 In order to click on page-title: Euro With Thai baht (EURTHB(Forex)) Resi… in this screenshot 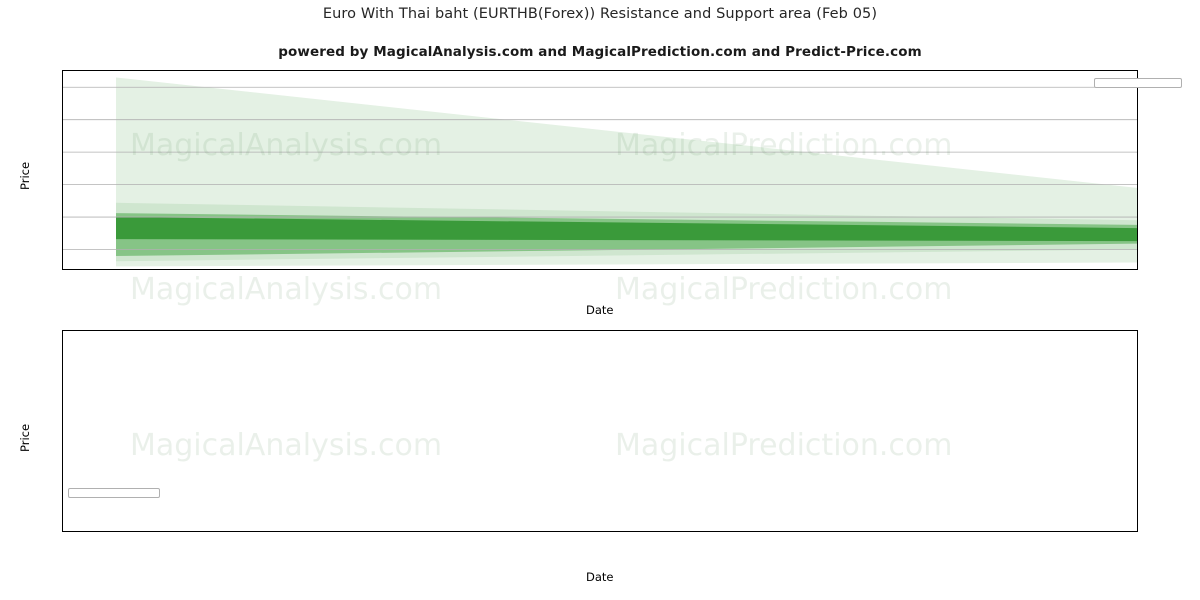, I will do `click(600, 14)`.